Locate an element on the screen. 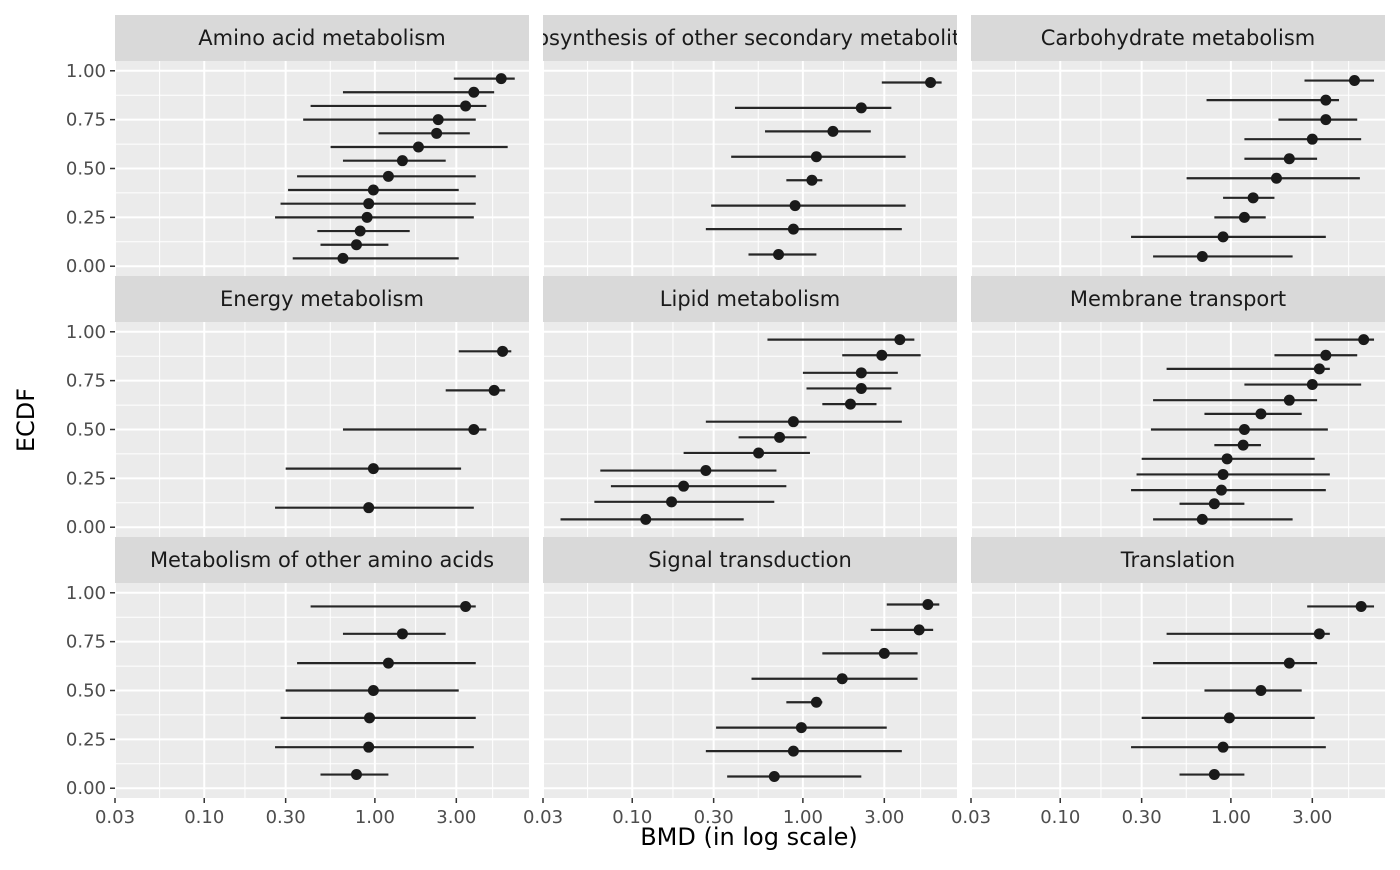 The image size is (1400, 870). y-tick-label: 1.00 is located at coordinates (86, 332).